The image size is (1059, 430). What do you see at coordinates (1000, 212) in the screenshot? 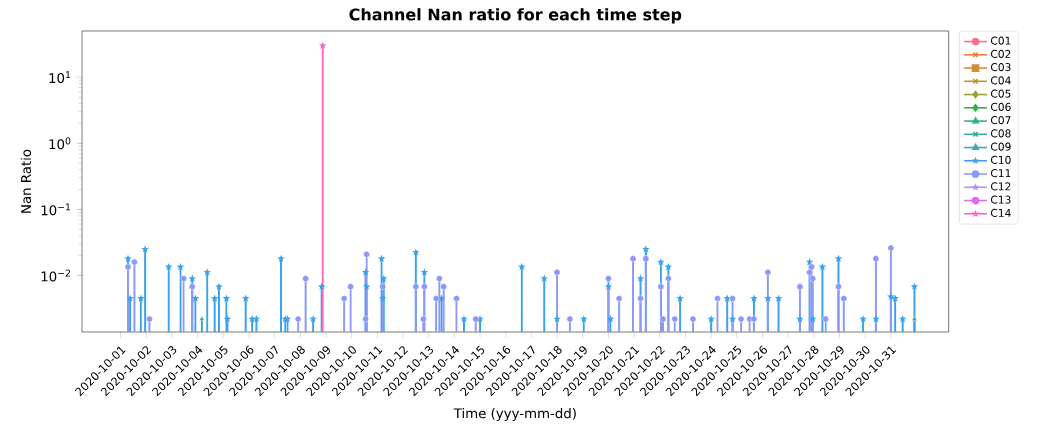
I see `legend-label: C14` at bounding box center [1000, 212].